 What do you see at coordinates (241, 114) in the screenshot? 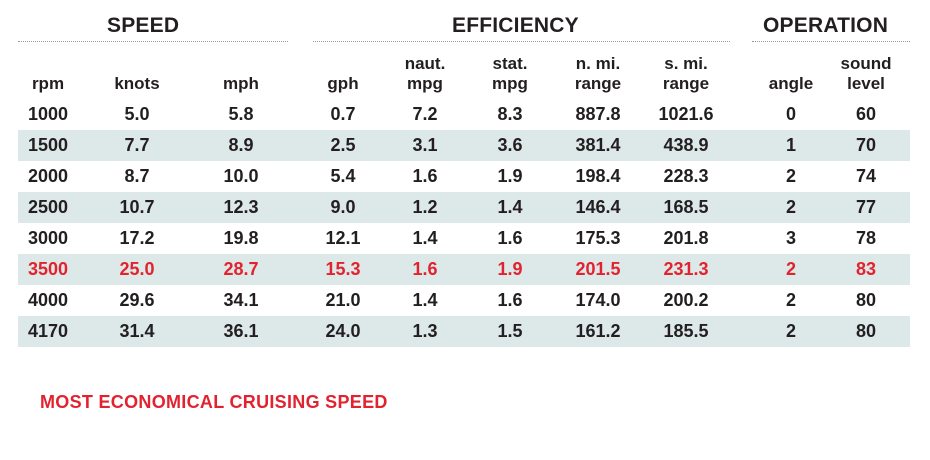
I see `cell-mph: 5.8` at bounding box center [241, 114].